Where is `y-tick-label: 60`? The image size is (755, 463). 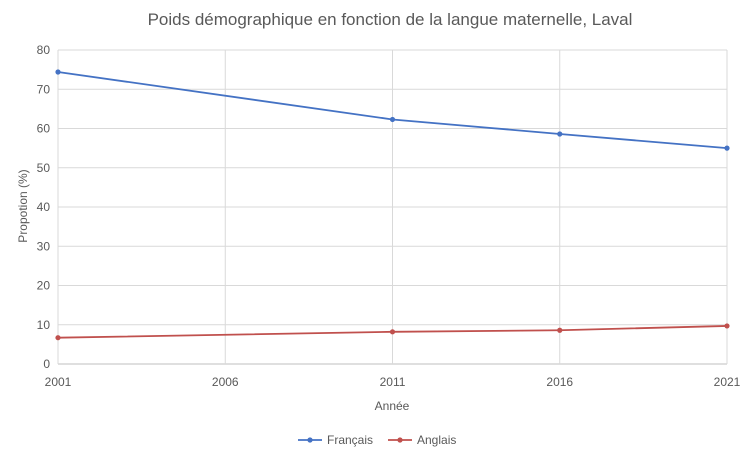
y-tick-label: 60 is located at coordinates (44, 129).